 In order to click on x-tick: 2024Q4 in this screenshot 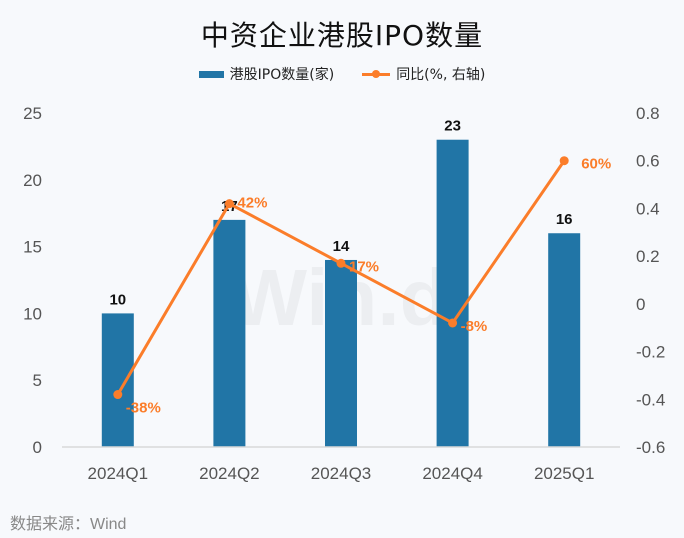, I will do `click(452, 473)`.